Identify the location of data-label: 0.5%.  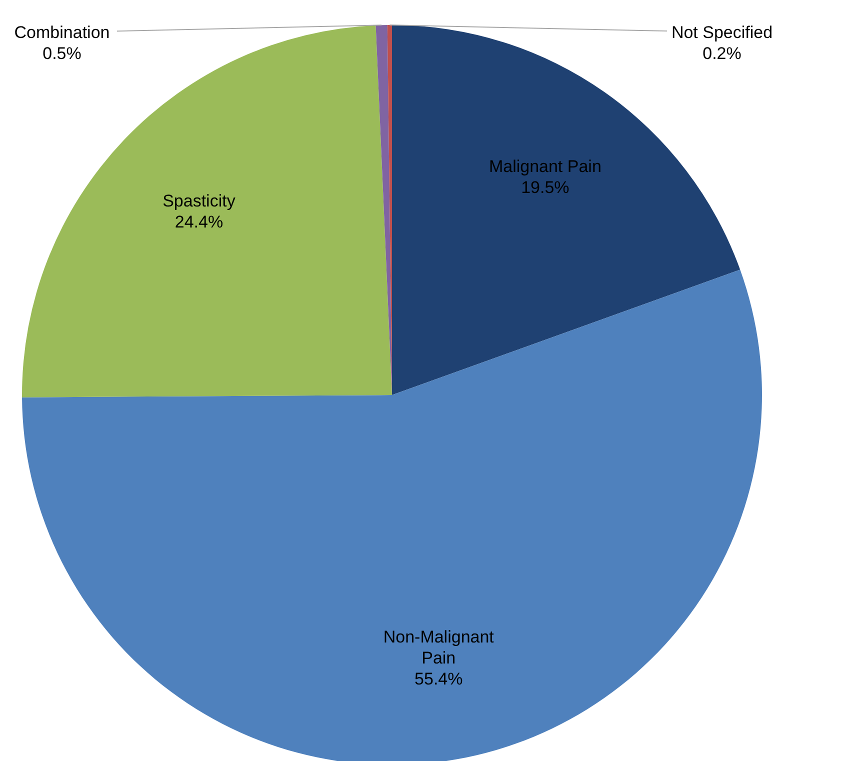
(62, 54).